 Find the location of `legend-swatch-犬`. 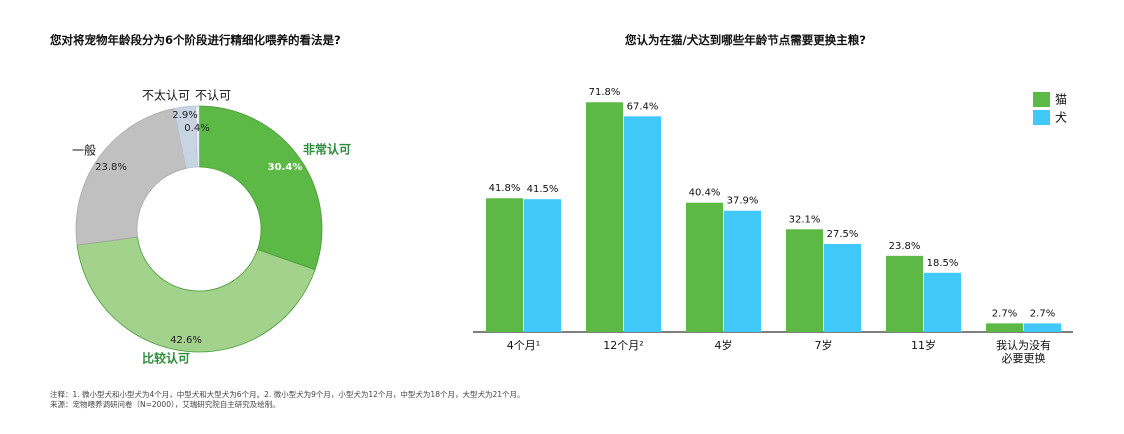

legend-swatch-犬 is located at coordinates (1041, 117).